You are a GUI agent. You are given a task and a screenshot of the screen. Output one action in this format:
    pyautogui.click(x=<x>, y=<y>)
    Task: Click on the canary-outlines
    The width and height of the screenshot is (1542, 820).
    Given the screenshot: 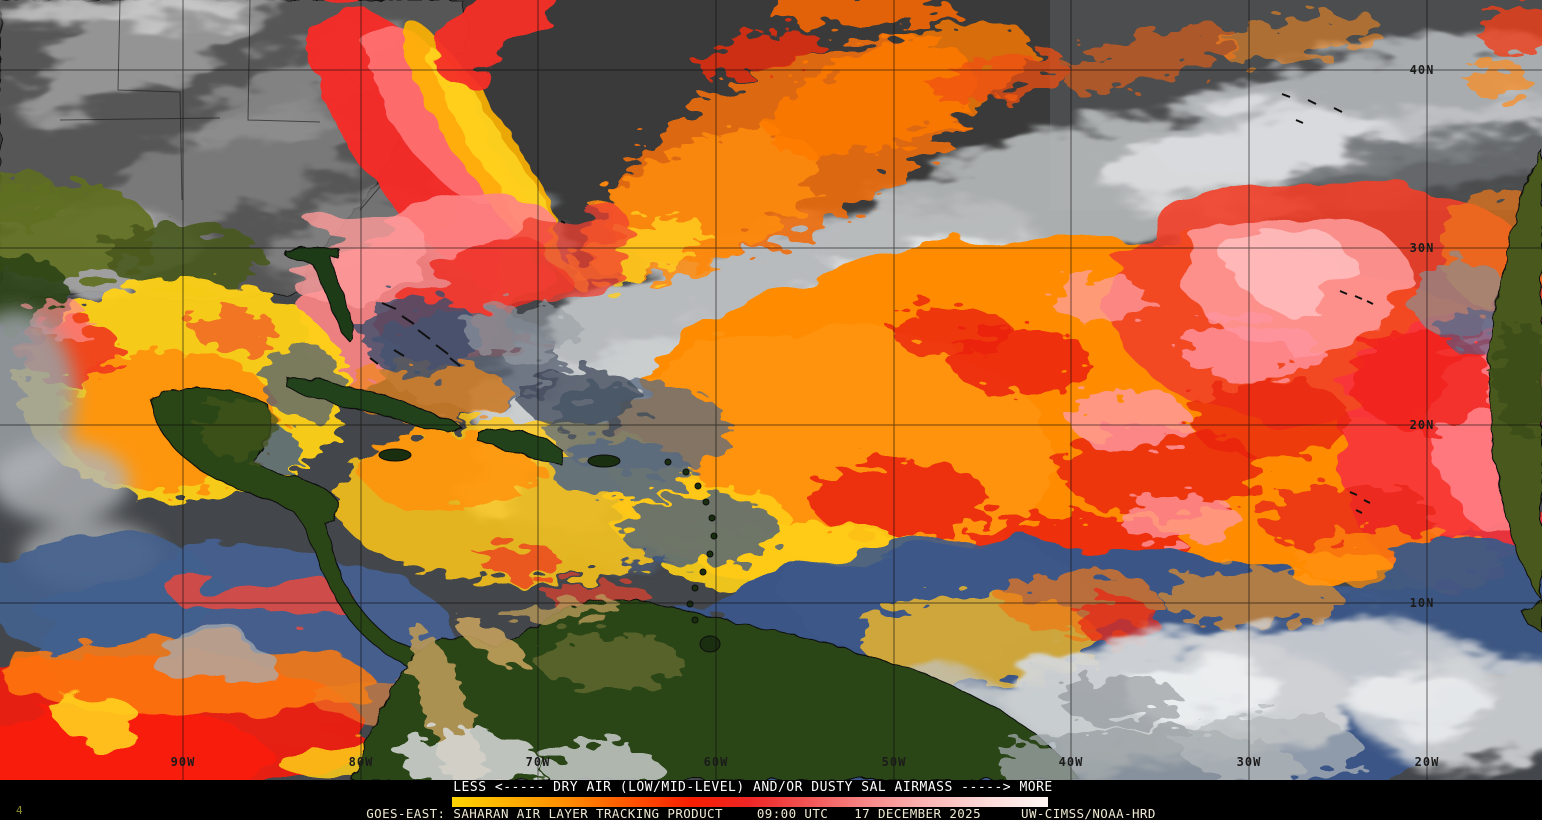 What is the action you would take?
    pyautogui.click(x=1356, y=297)
    